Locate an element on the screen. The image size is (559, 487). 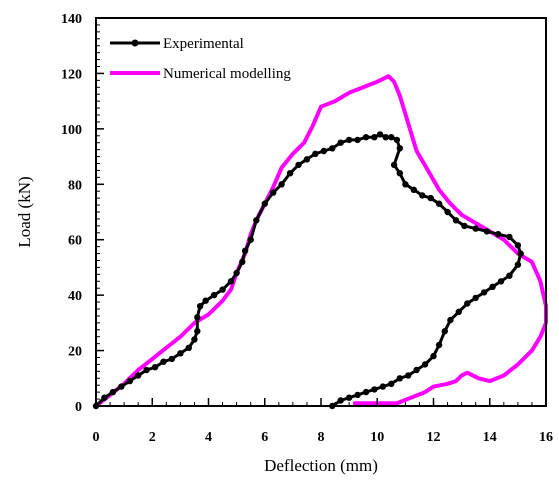
x-tick-label: 16 is located at coordinates (546, 437).